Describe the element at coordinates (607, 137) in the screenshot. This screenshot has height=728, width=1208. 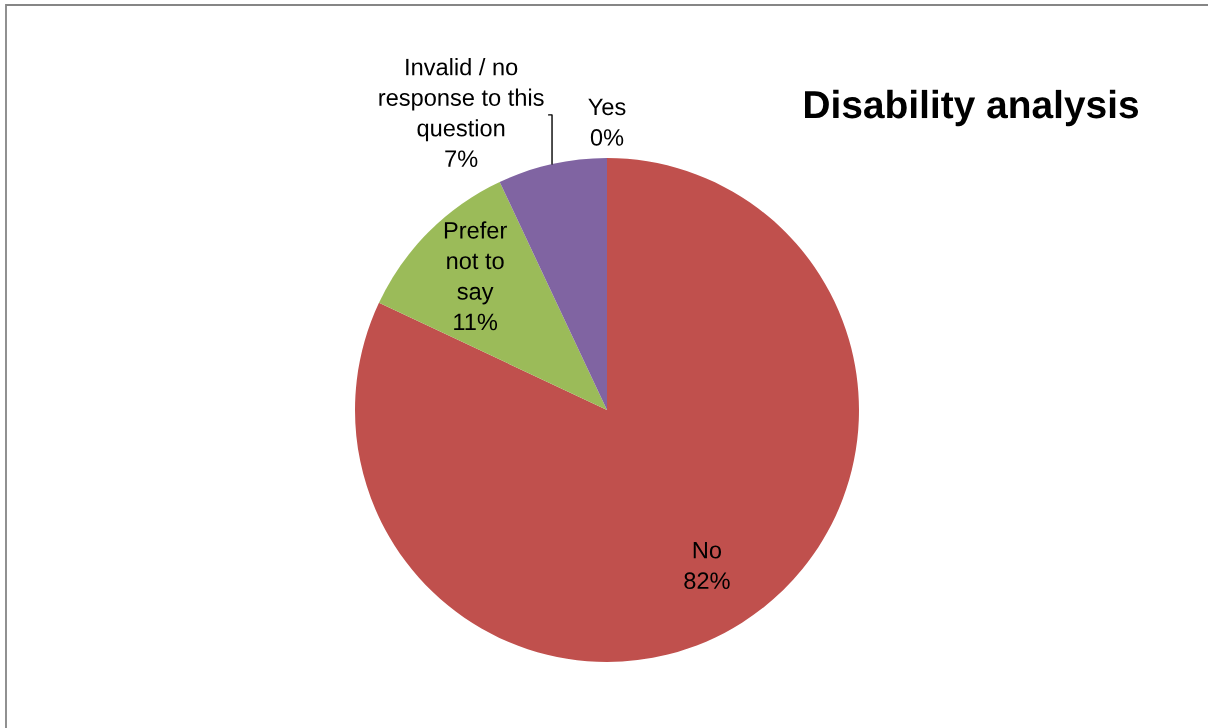
I see `text: 0%` at that location.